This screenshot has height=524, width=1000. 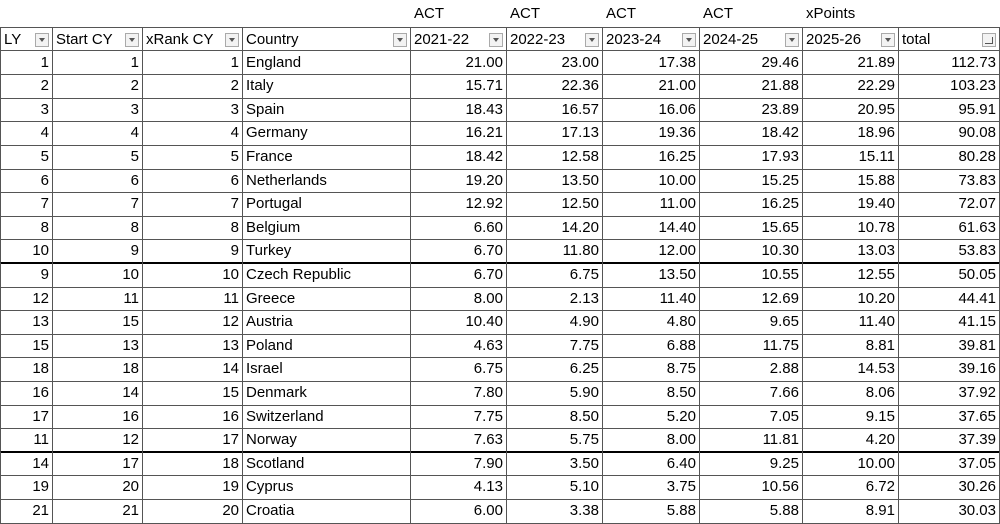 What do you see at coordinates (98, 299) in the screenshot?
I see `table-cell: 11` at bounding box center [98, 299].